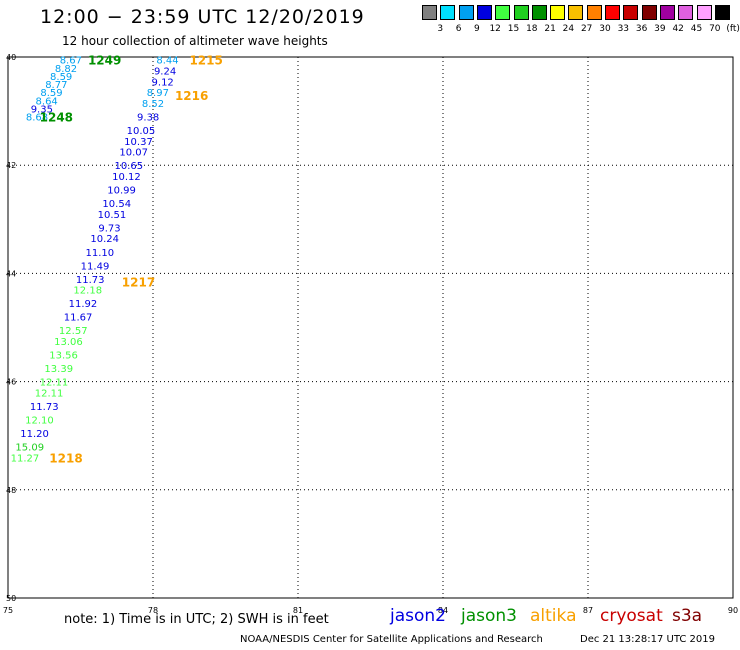 This screenshot has height=650, width=740. Describe the element at coordinates (191, 96) in the screenshot. I see `pass-time-label: 1216` at that location.